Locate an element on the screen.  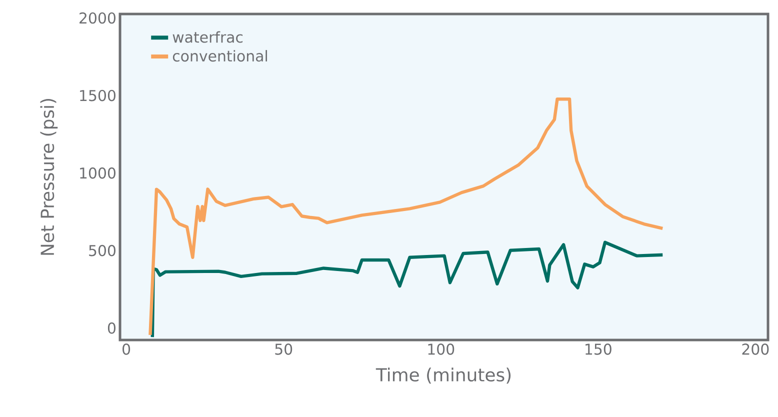
y-tick-label: 0 is located at coordinates (112, 328).